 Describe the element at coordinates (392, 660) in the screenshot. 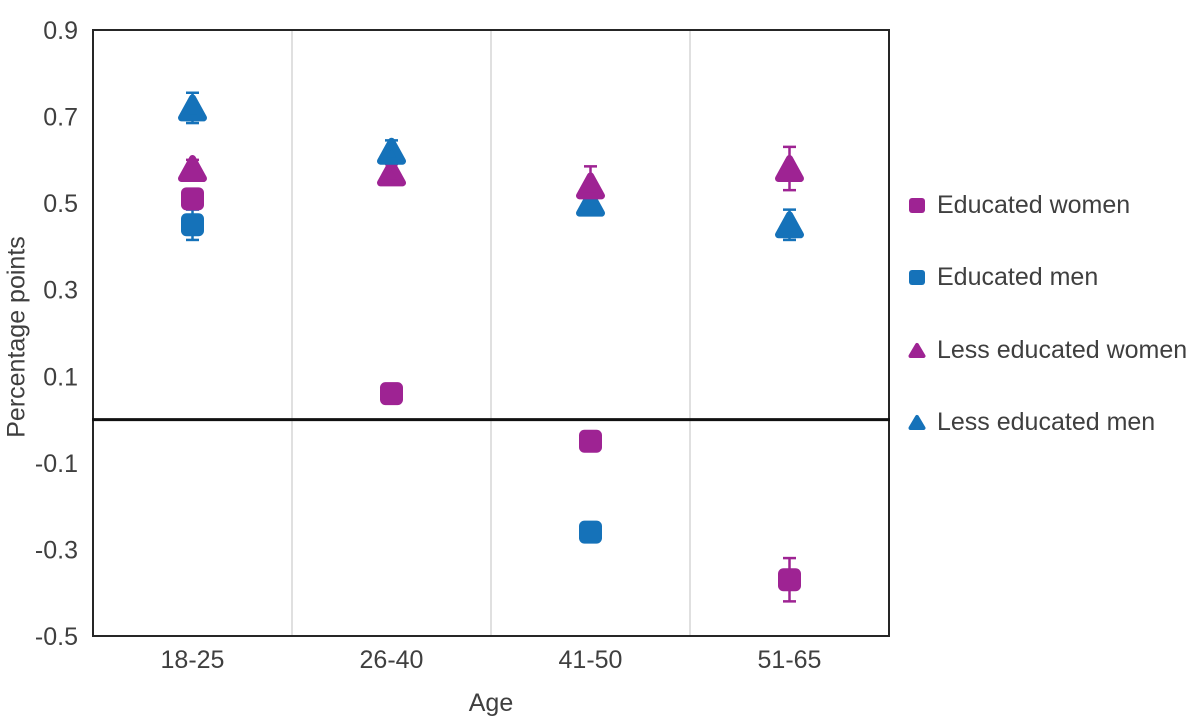

I see `svg-text: 26-40` at that location.